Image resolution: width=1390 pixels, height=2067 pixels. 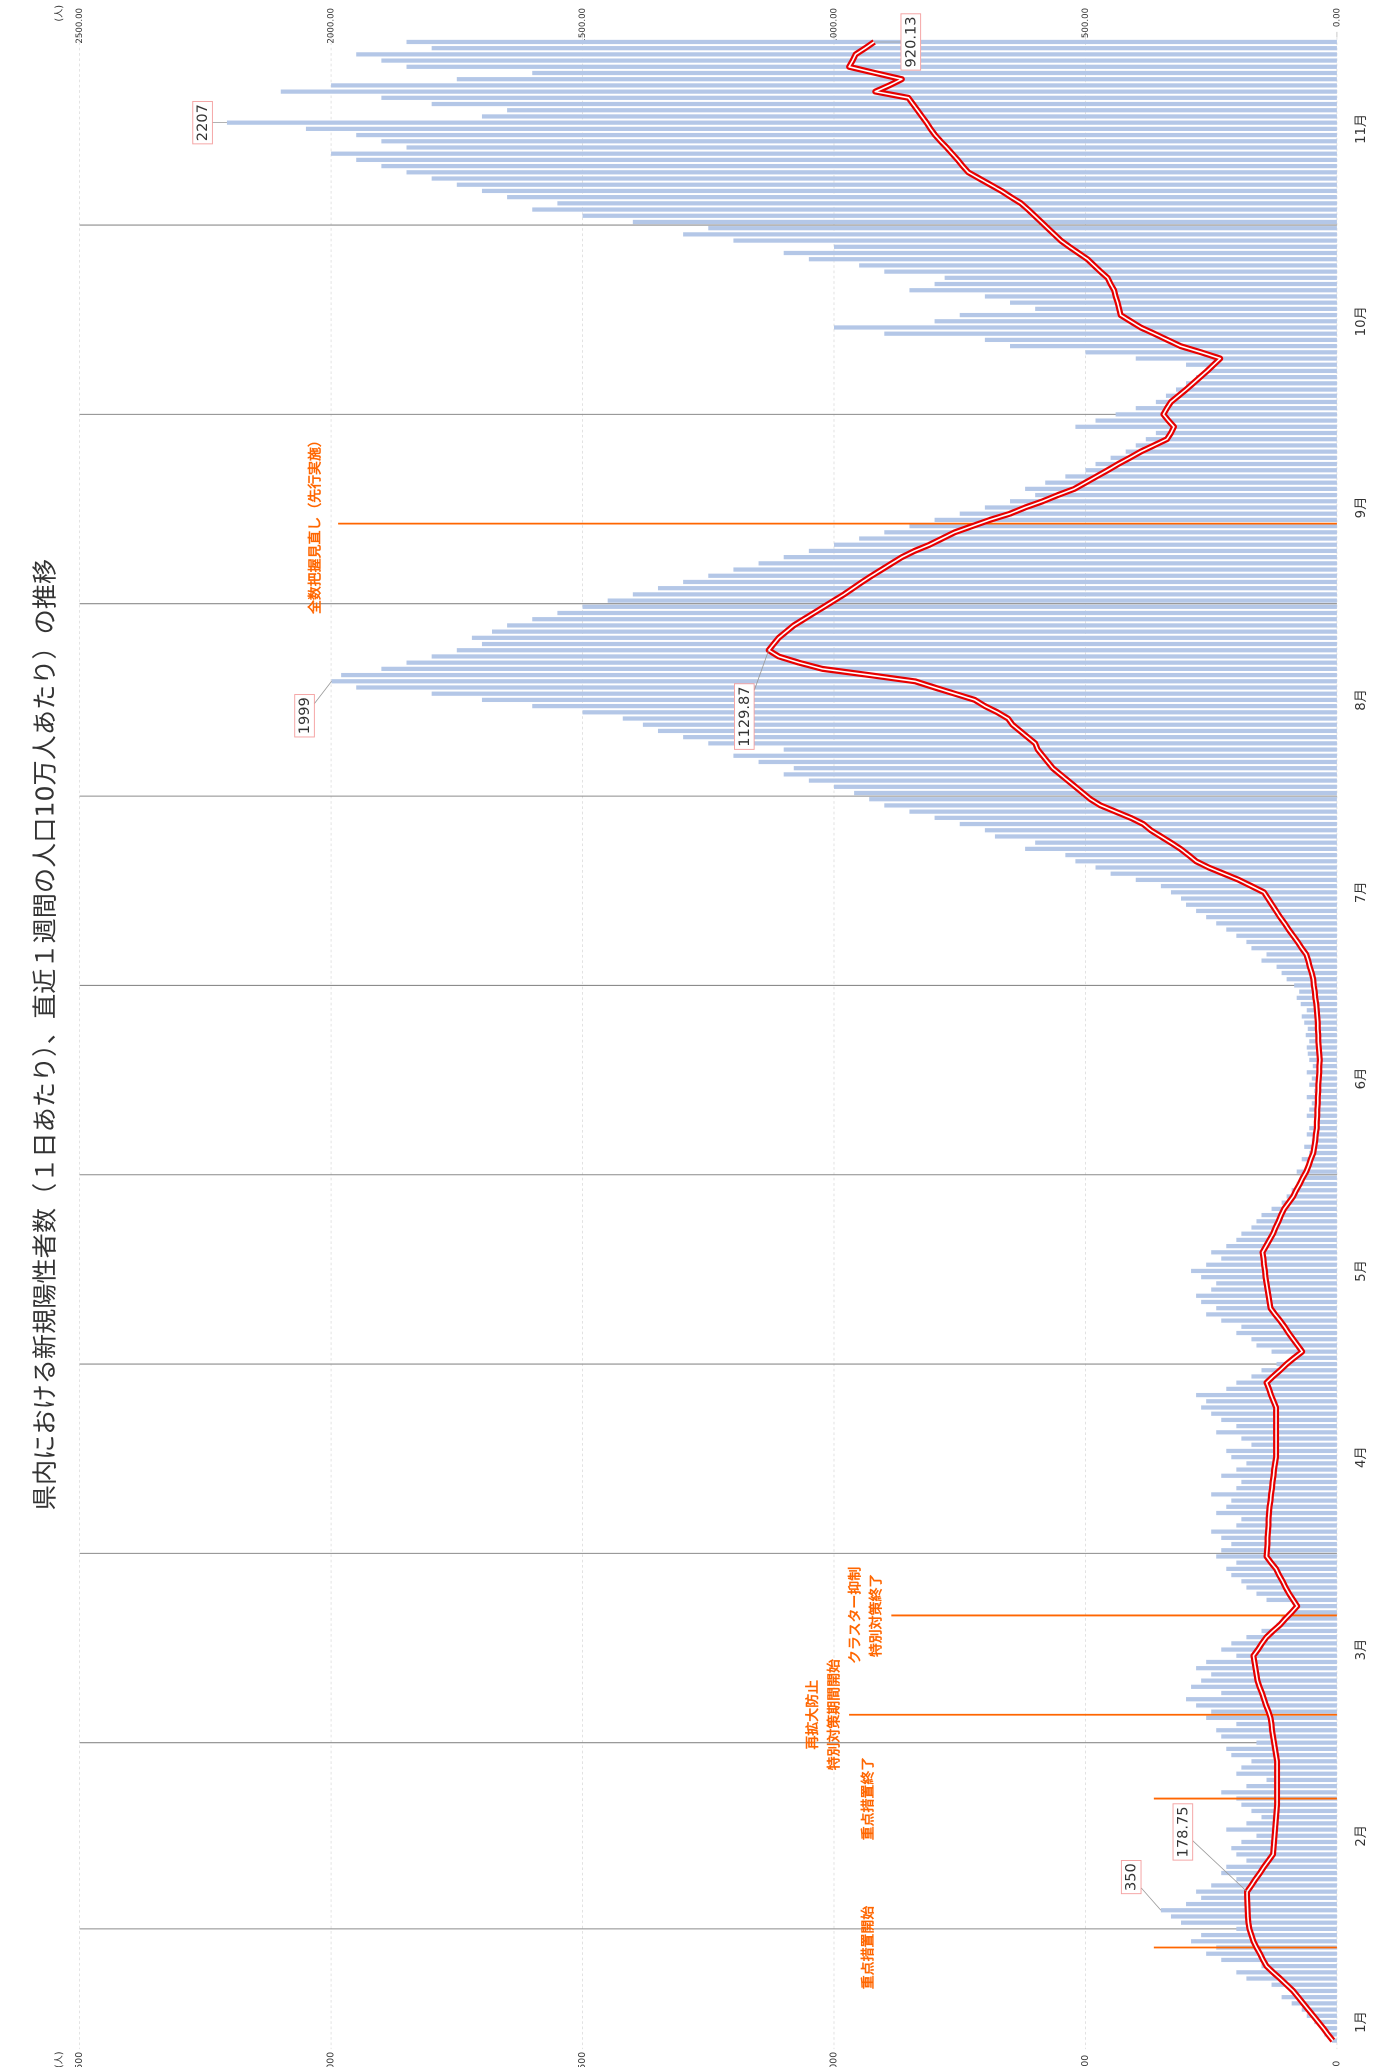 What do you see at coordinates (876, 1615) in the screenshot?
I see `annotation-text: 特別対策終了` at bounding box center [876, 1615].